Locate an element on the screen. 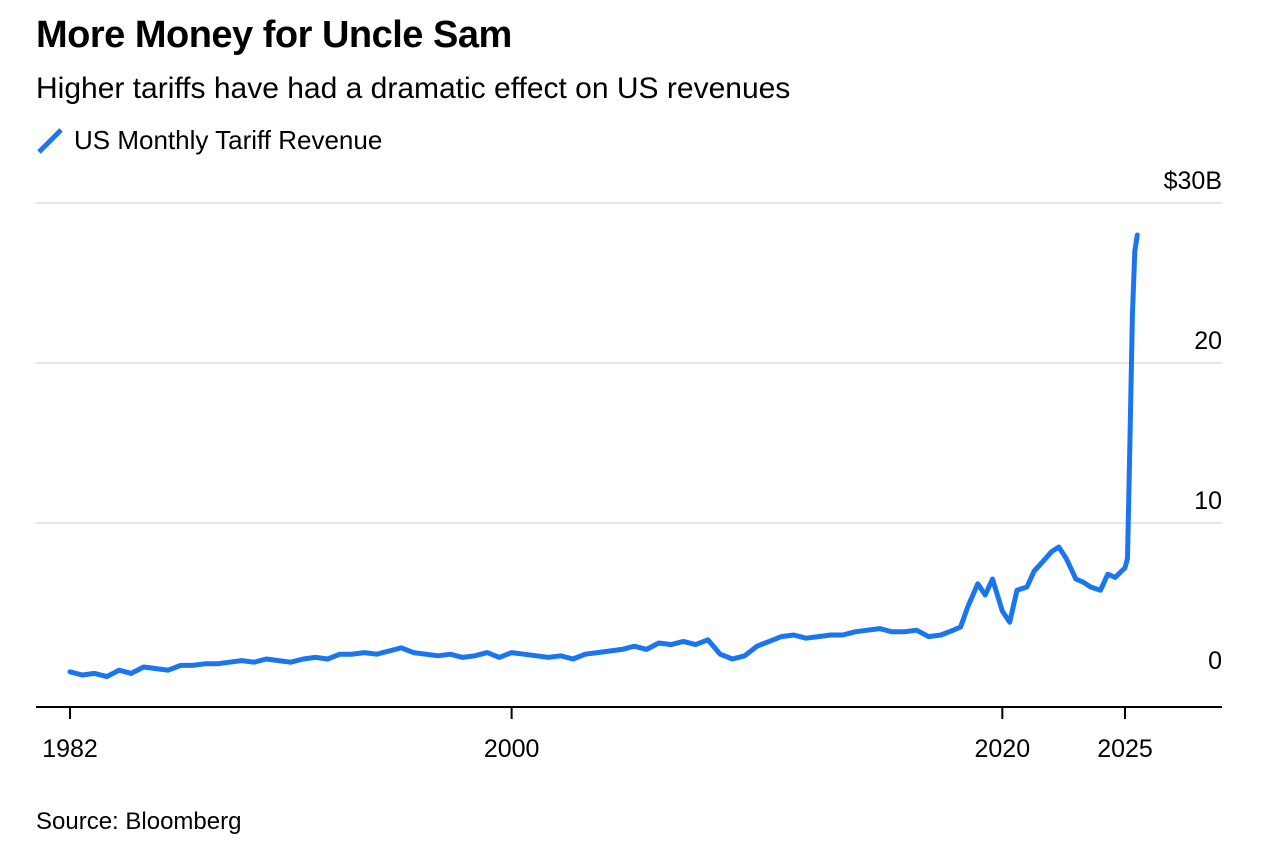  x-tick-label: 2020 is located at coordinates (1003, 749).